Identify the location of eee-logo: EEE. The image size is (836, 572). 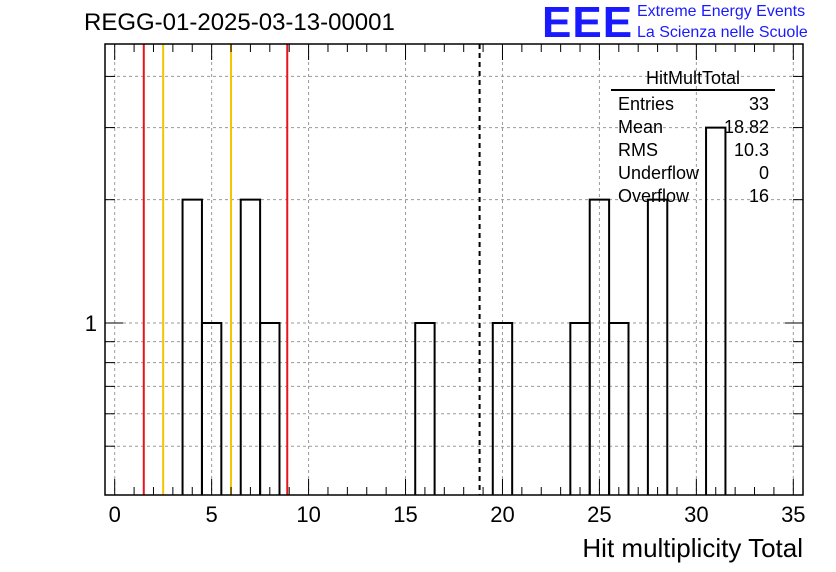
(588, 23).